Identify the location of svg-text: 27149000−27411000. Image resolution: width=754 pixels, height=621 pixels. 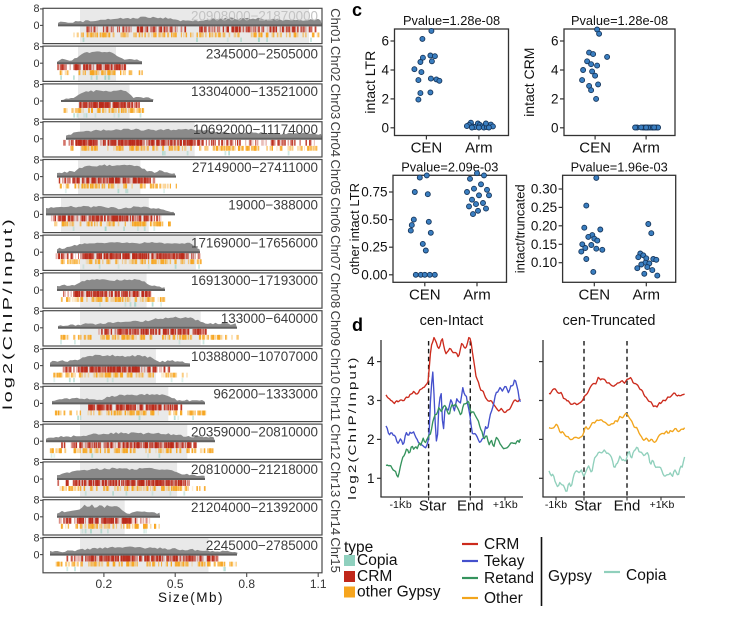
(255, 167).